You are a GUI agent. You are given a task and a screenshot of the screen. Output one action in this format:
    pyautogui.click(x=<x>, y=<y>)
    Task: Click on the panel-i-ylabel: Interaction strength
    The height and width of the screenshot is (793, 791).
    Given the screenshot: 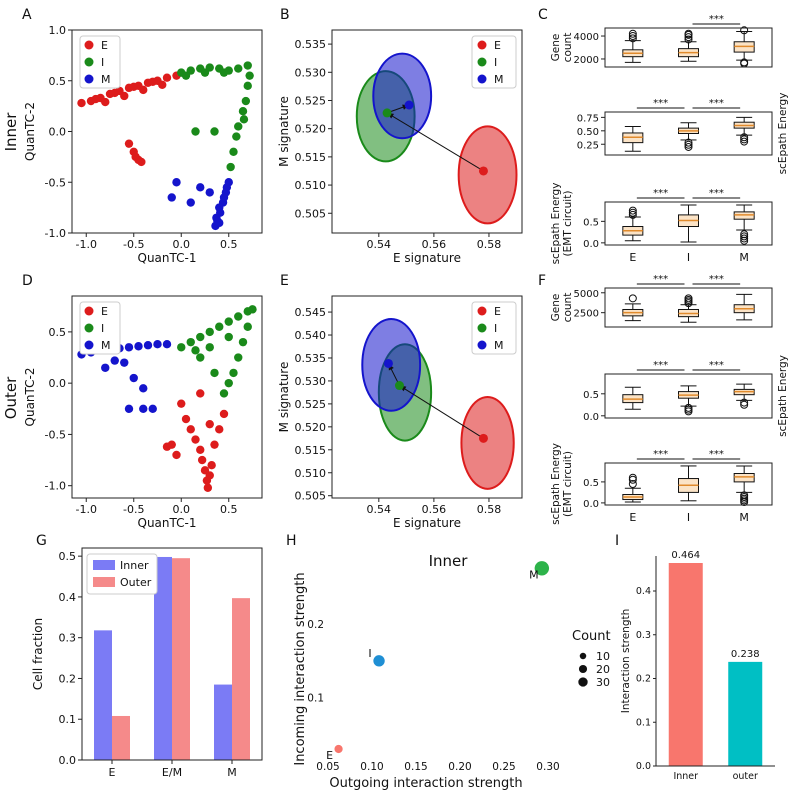 What is the action you would take?
    pyautogui.click(x=626, y=661)
    